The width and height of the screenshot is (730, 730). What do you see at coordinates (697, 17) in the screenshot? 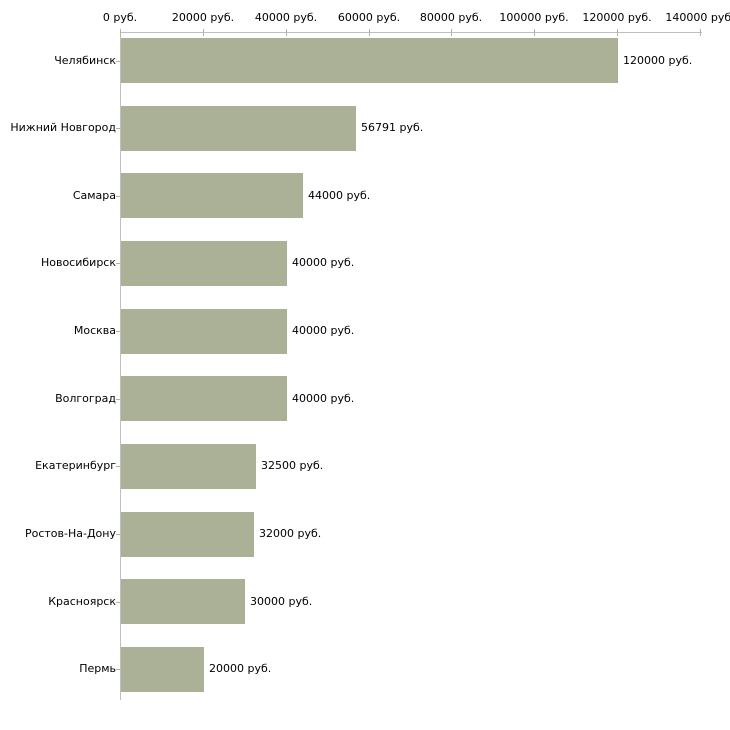
I see `x-axis-tick-label: 140000 руб.` at bounding box center [697, 17].